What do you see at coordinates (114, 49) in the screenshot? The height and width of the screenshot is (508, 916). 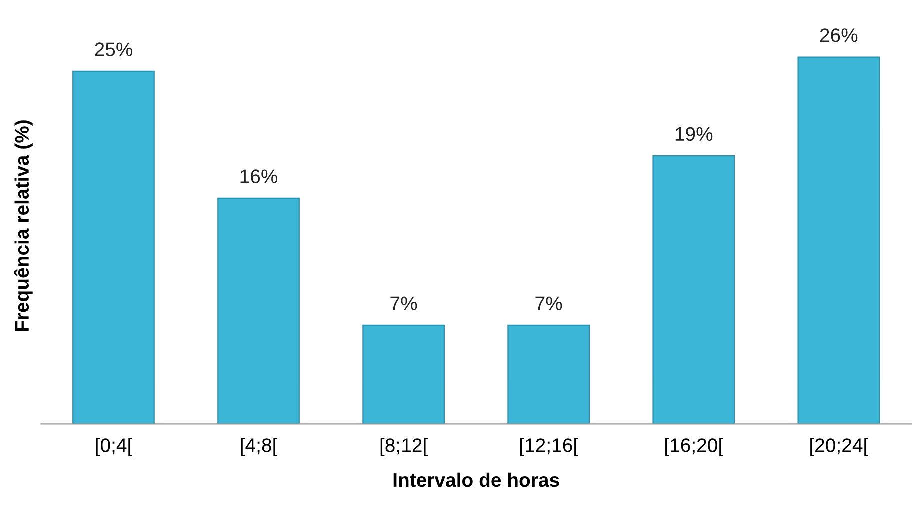 I see `data-label: 25%` at bounding box center [114, 49].